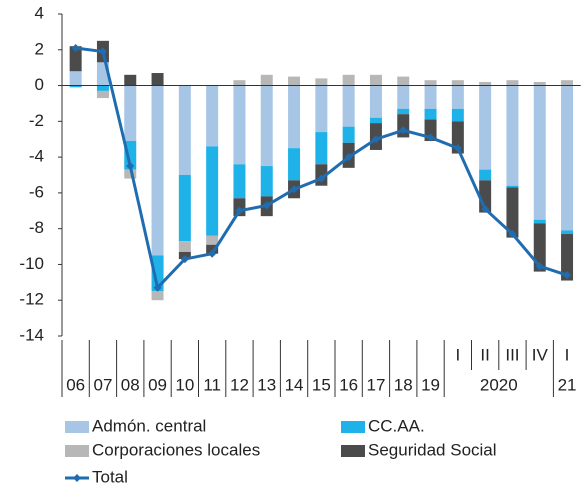 This screenshot has width=582, height=492. What do you see at coordinates (321, 384) in the screenshot?
I see `x-group-label: 15` at bounding box center [321, 384].